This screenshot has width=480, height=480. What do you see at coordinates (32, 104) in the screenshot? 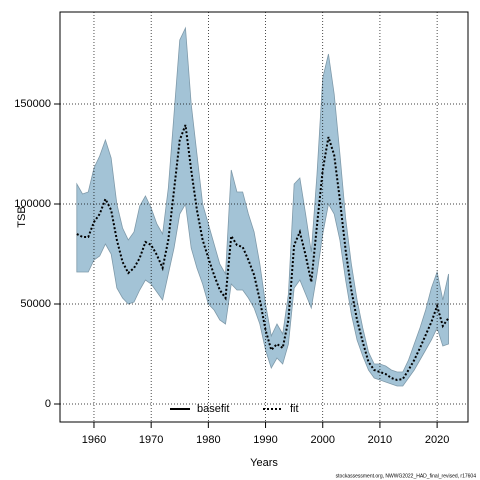
I see `y-tick-label: 150000` at bounding box center [32, 104].